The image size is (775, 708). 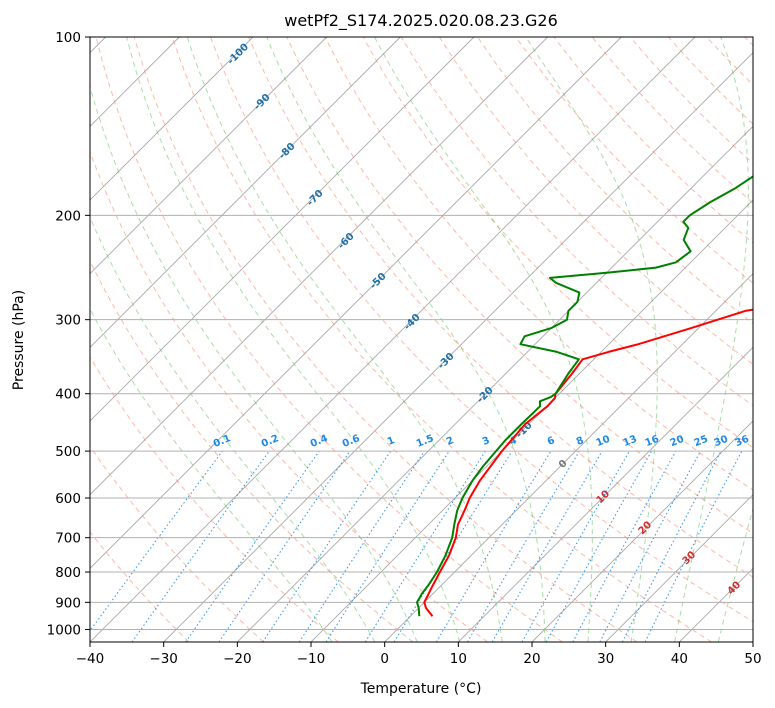 I want to click on mixing-ratio-label: 25, so click(x=701, y=441).